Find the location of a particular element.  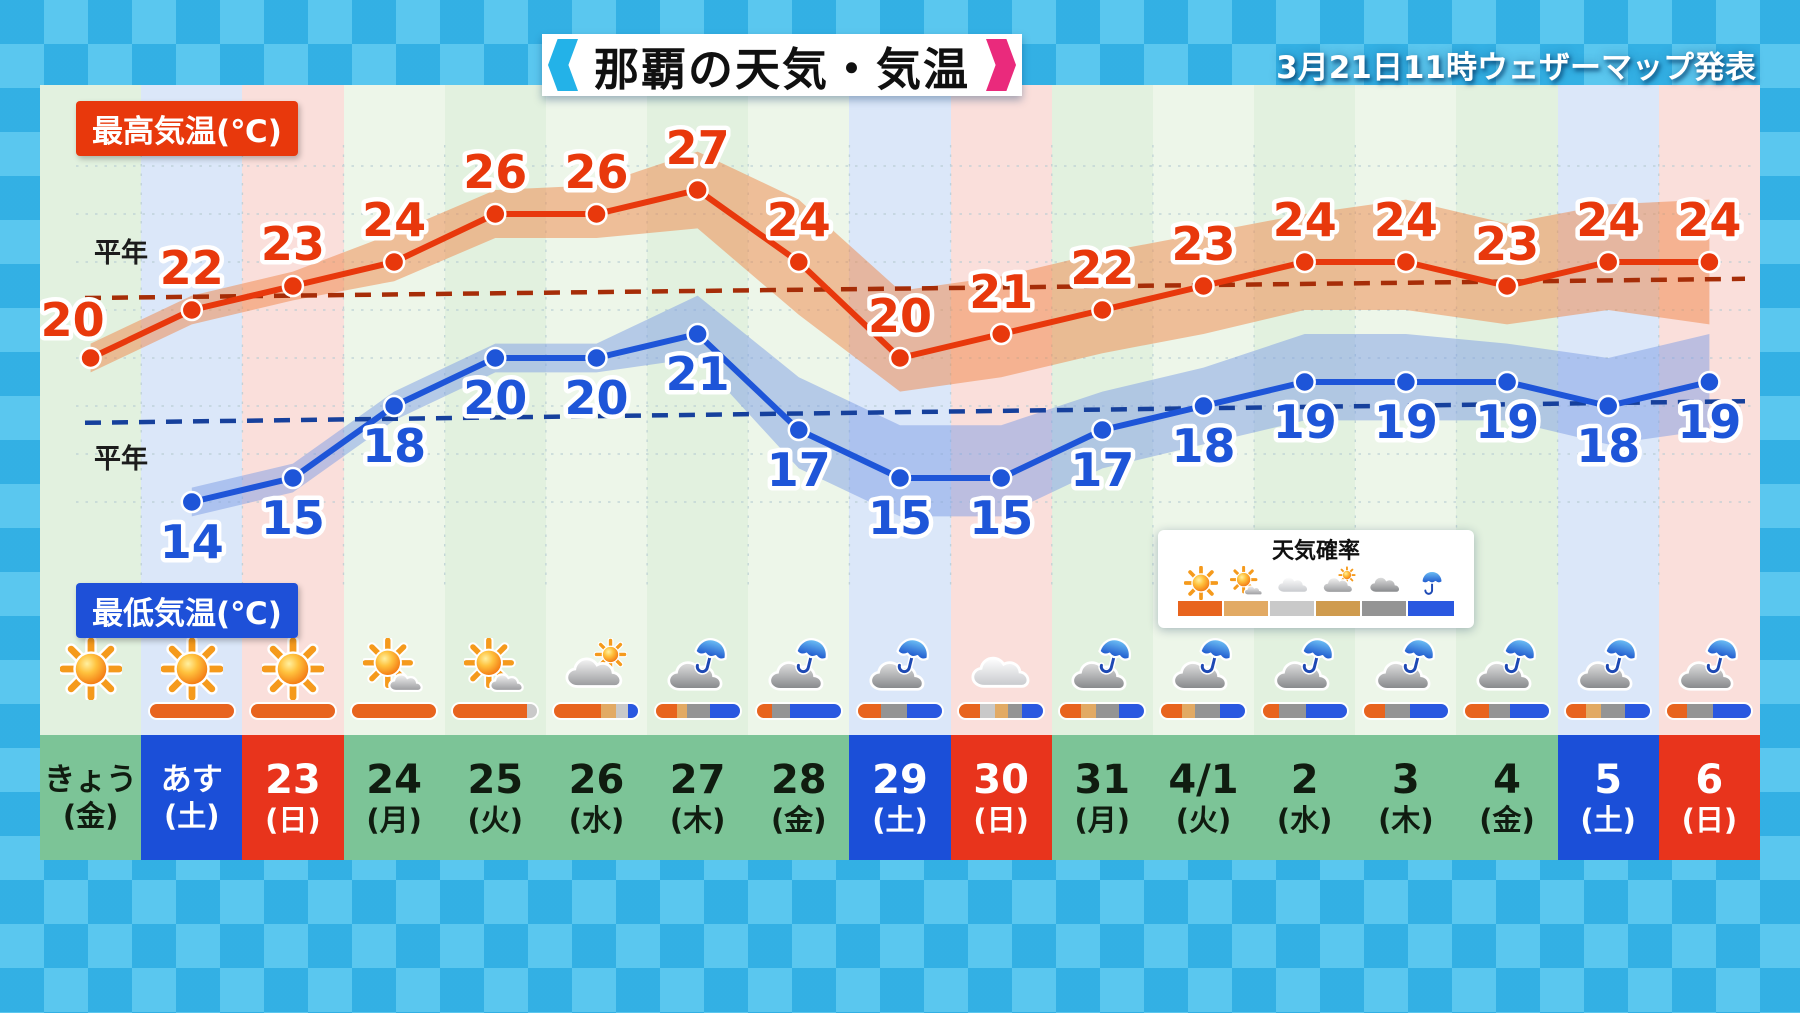

date-cell: 25 (火) is located at coordinates (495, 797).